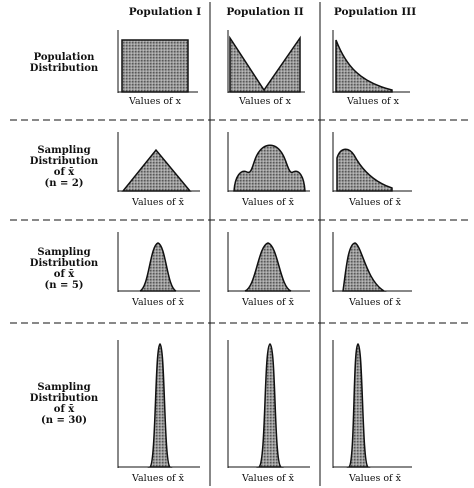  I want to click on row-label-n2: Sampling Distribution of x̄ (n = 2), so click(64, 167).